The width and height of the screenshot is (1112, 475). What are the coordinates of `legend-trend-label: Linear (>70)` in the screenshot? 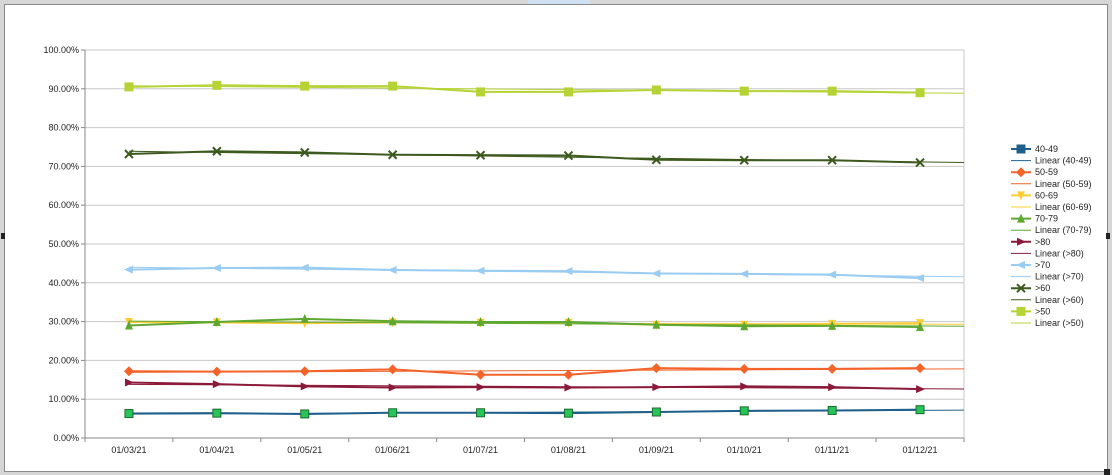 It's located at (1059, 277).